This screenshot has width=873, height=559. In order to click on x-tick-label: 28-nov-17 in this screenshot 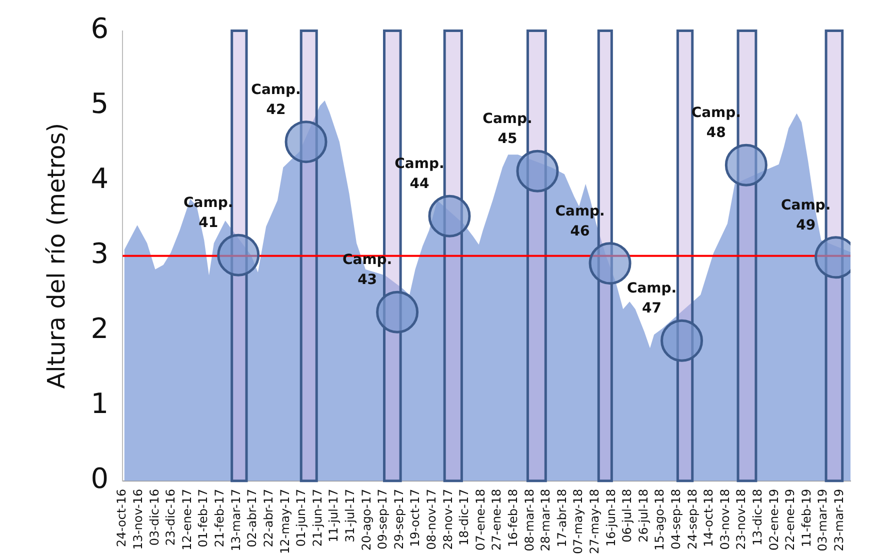, I will do `click(447, 519)`.